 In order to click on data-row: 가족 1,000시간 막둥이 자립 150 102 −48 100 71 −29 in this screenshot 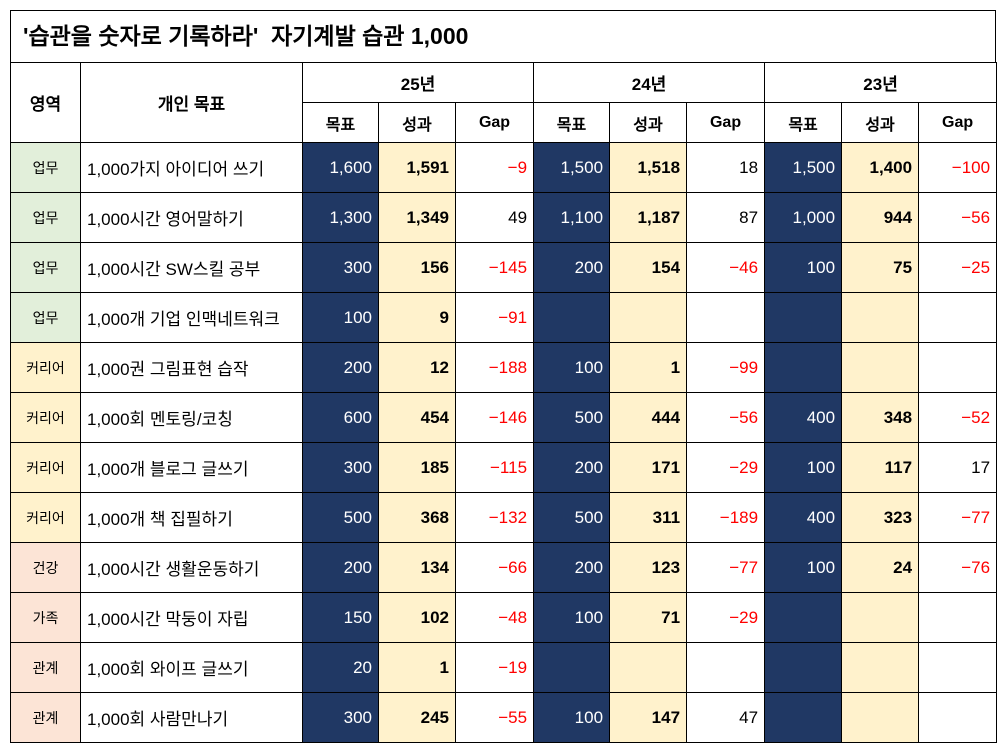, I will do `click(504, 617)`.